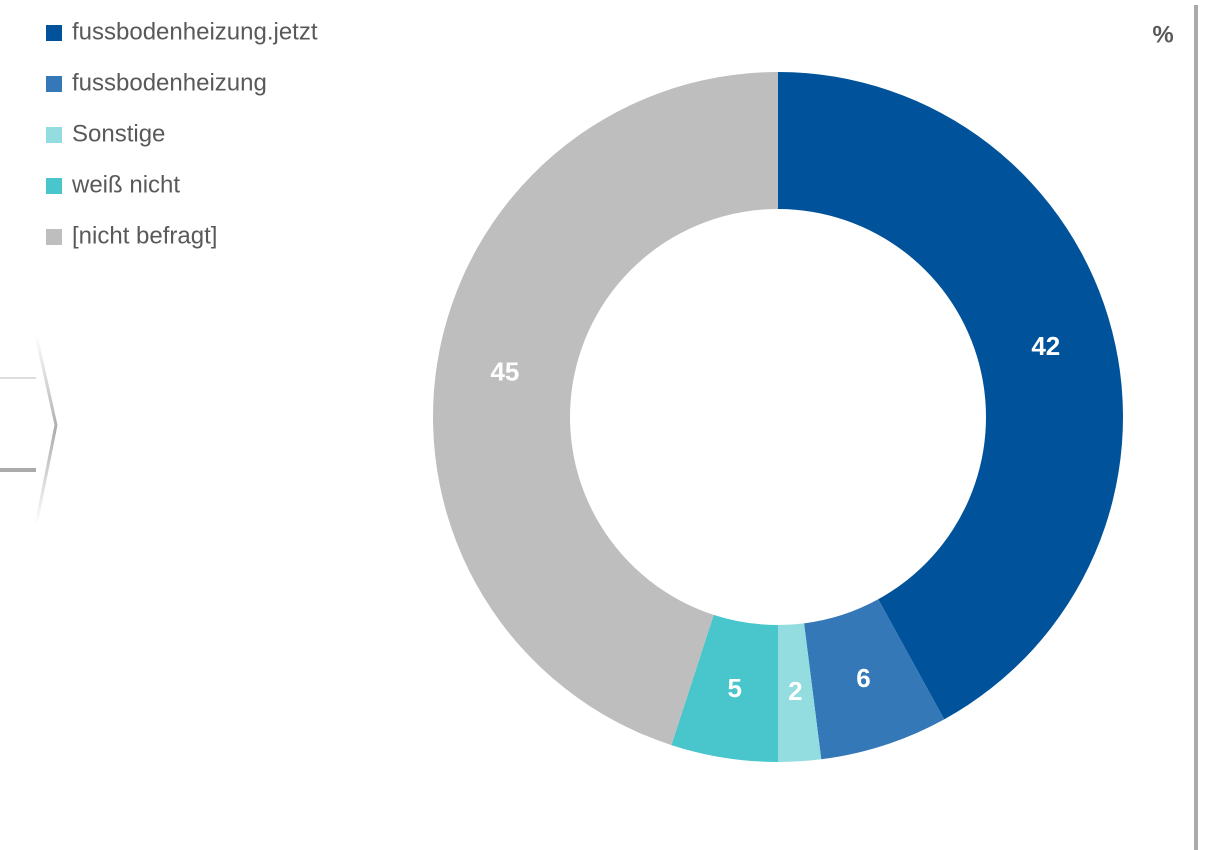 The width and height of the screenshot is (1209, 850). Describe the element at coordinates (1162, 34) in the screenshot. I see `unit-label: %` at that location.